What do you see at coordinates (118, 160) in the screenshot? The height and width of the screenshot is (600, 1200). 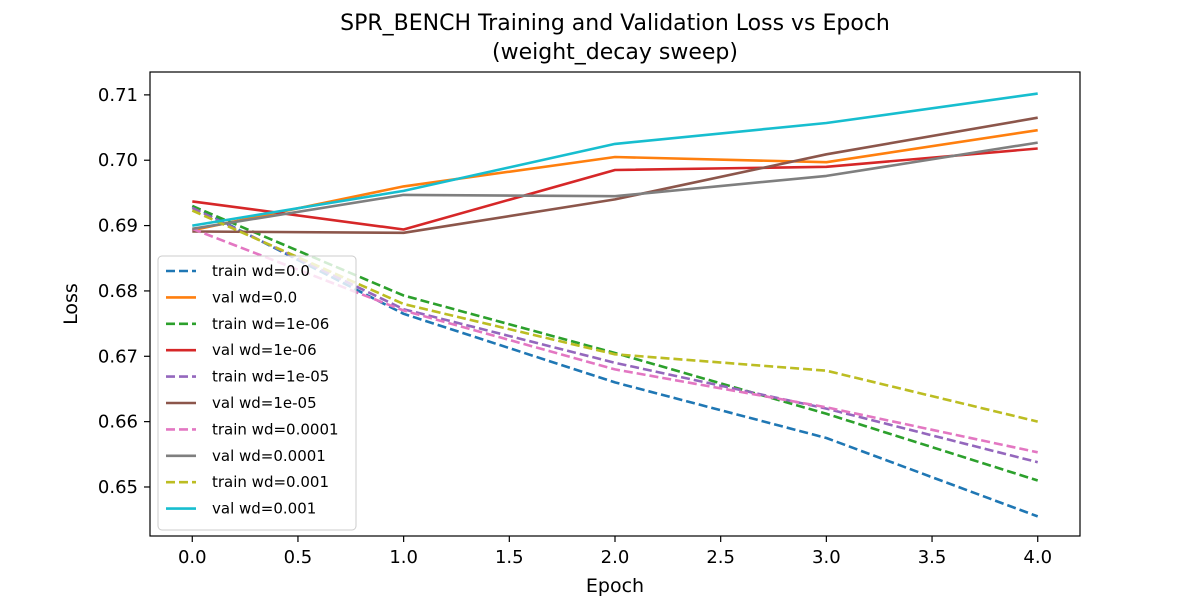 I see `y-tick-label: 0.70` at bounding box center [118, 160].